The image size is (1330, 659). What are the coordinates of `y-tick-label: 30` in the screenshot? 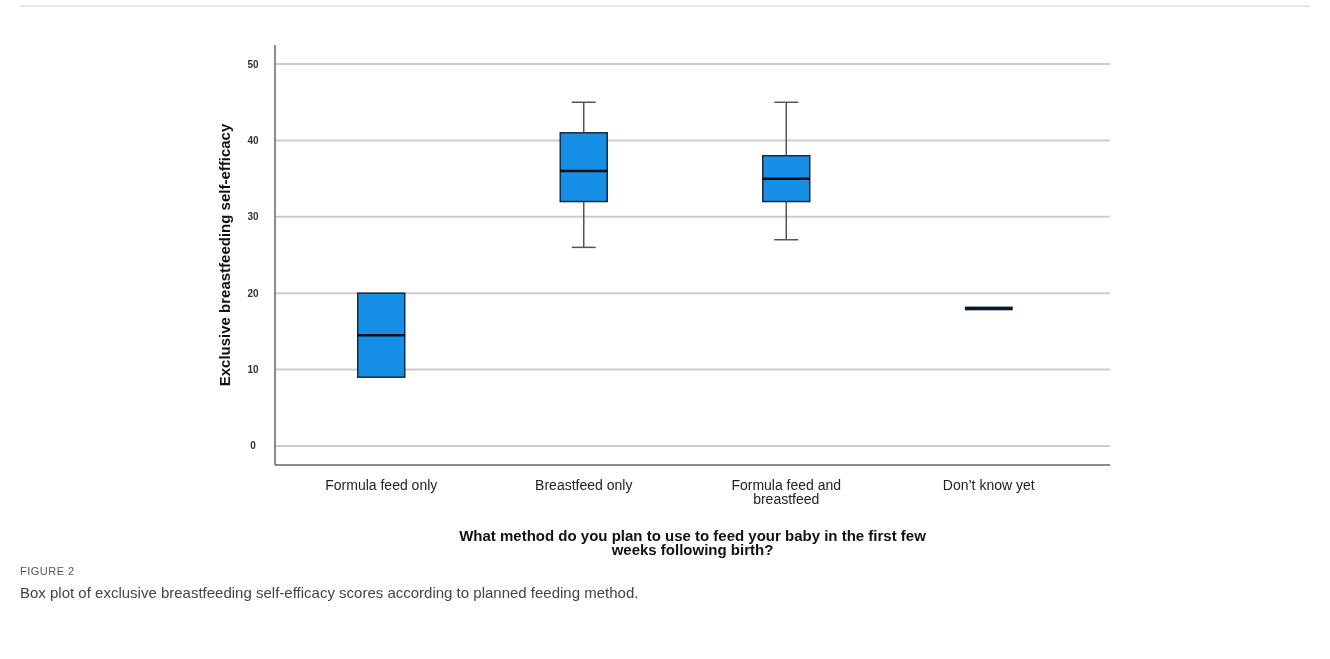 It's located at (253, 217).